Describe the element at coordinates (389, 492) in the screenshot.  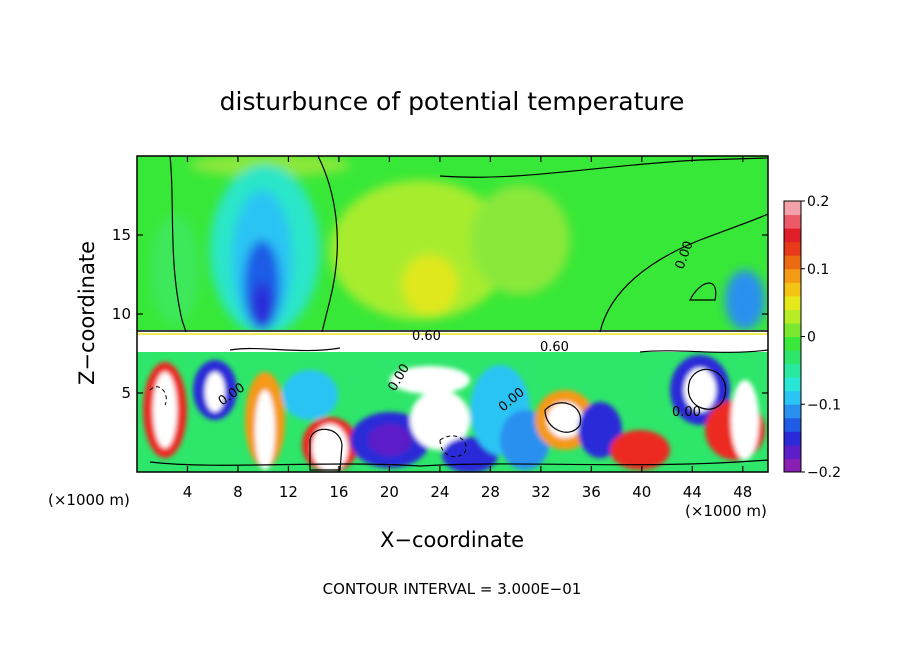
I see `x-tick-label: 20` at that location.